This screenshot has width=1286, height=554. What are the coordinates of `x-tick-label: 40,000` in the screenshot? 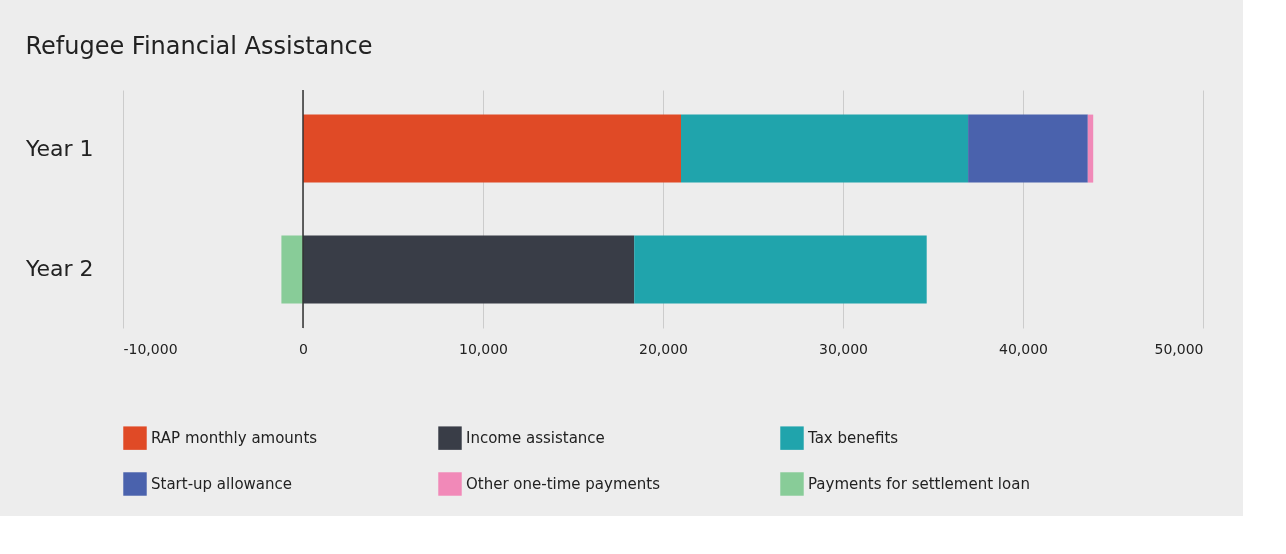 It's located at (1023, 348).